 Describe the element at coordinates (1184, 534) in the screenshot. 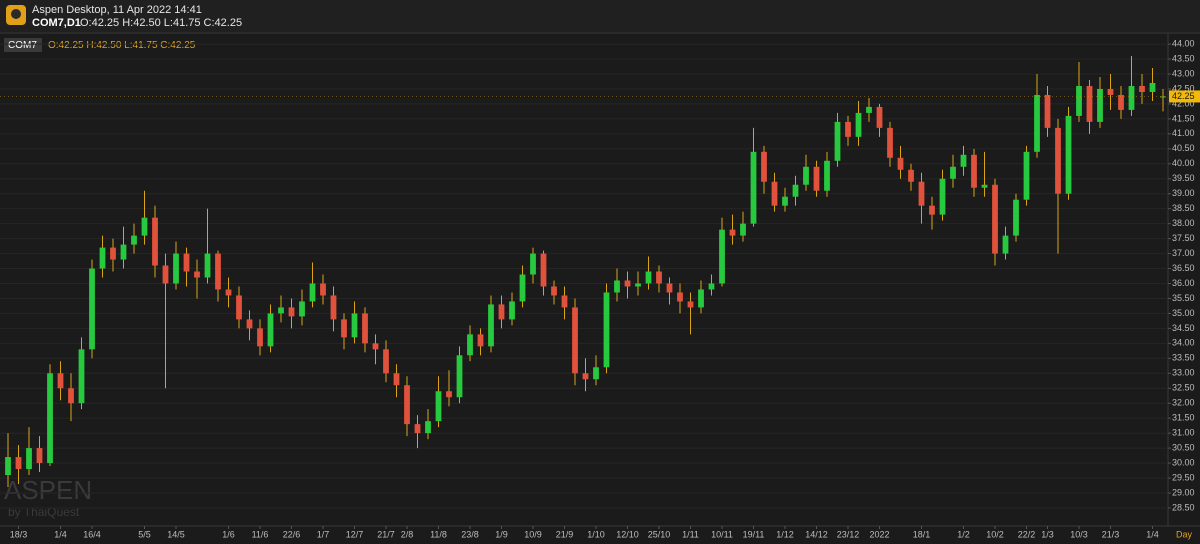

I see `x-unit: Day` at that location.